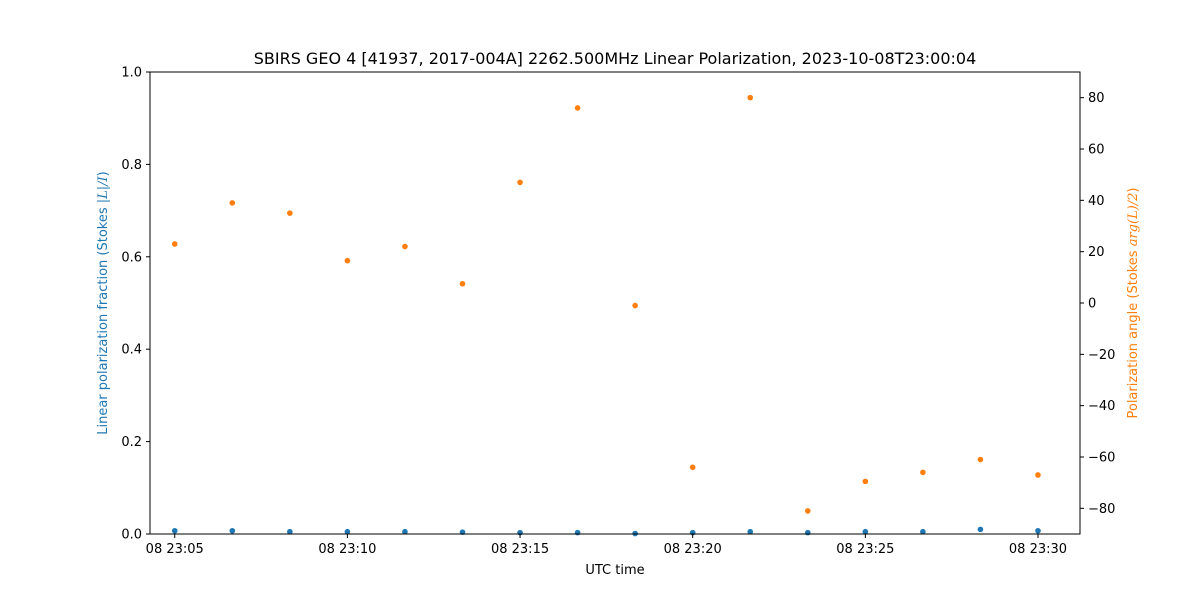  Describe the element at coordinates (1101, 355) in the screenshot. I see `y-right-tick-label: −20` at that location.